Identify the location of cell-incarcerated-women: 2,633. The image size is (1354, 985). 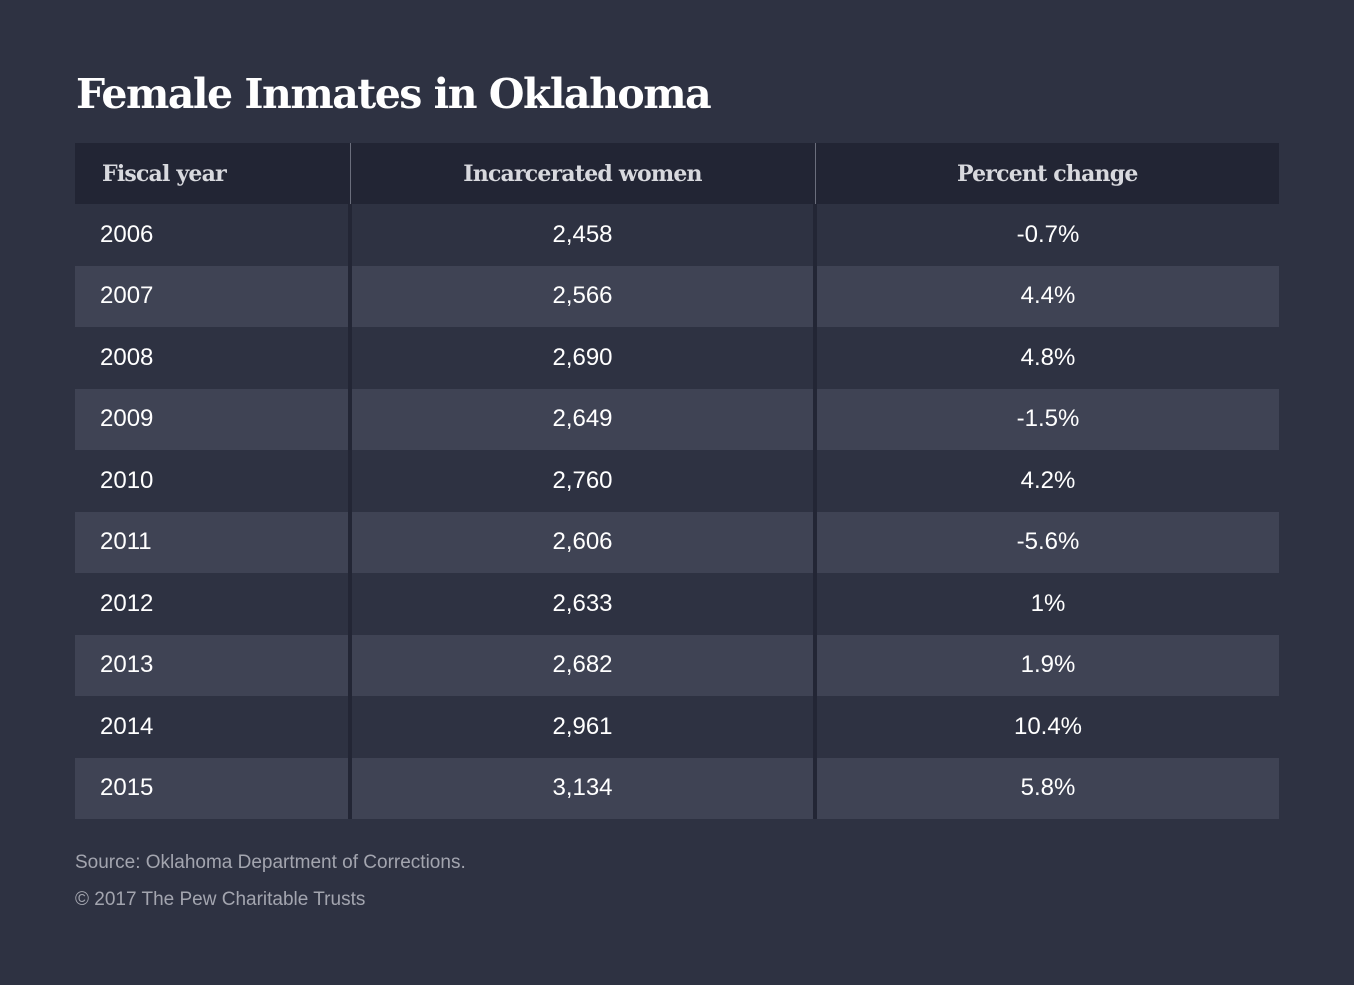
(581, 604).